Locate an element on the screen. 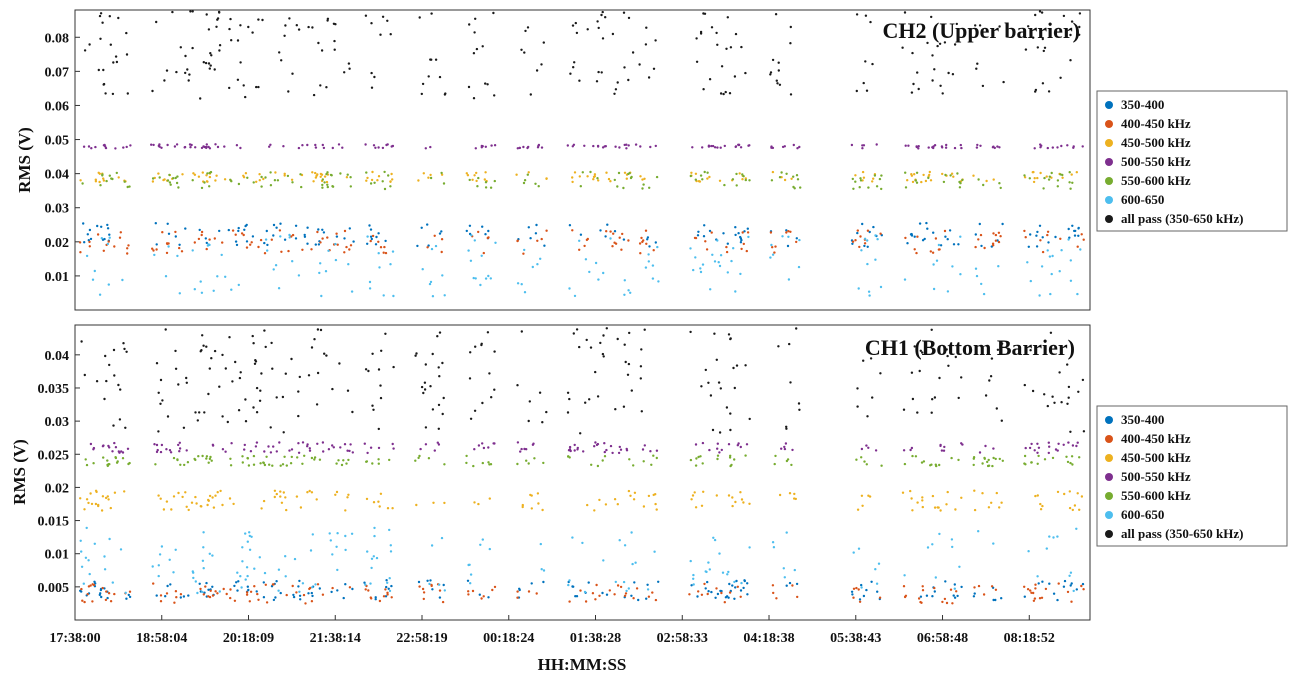  legend-marker is located at coordinates (1109, 143).